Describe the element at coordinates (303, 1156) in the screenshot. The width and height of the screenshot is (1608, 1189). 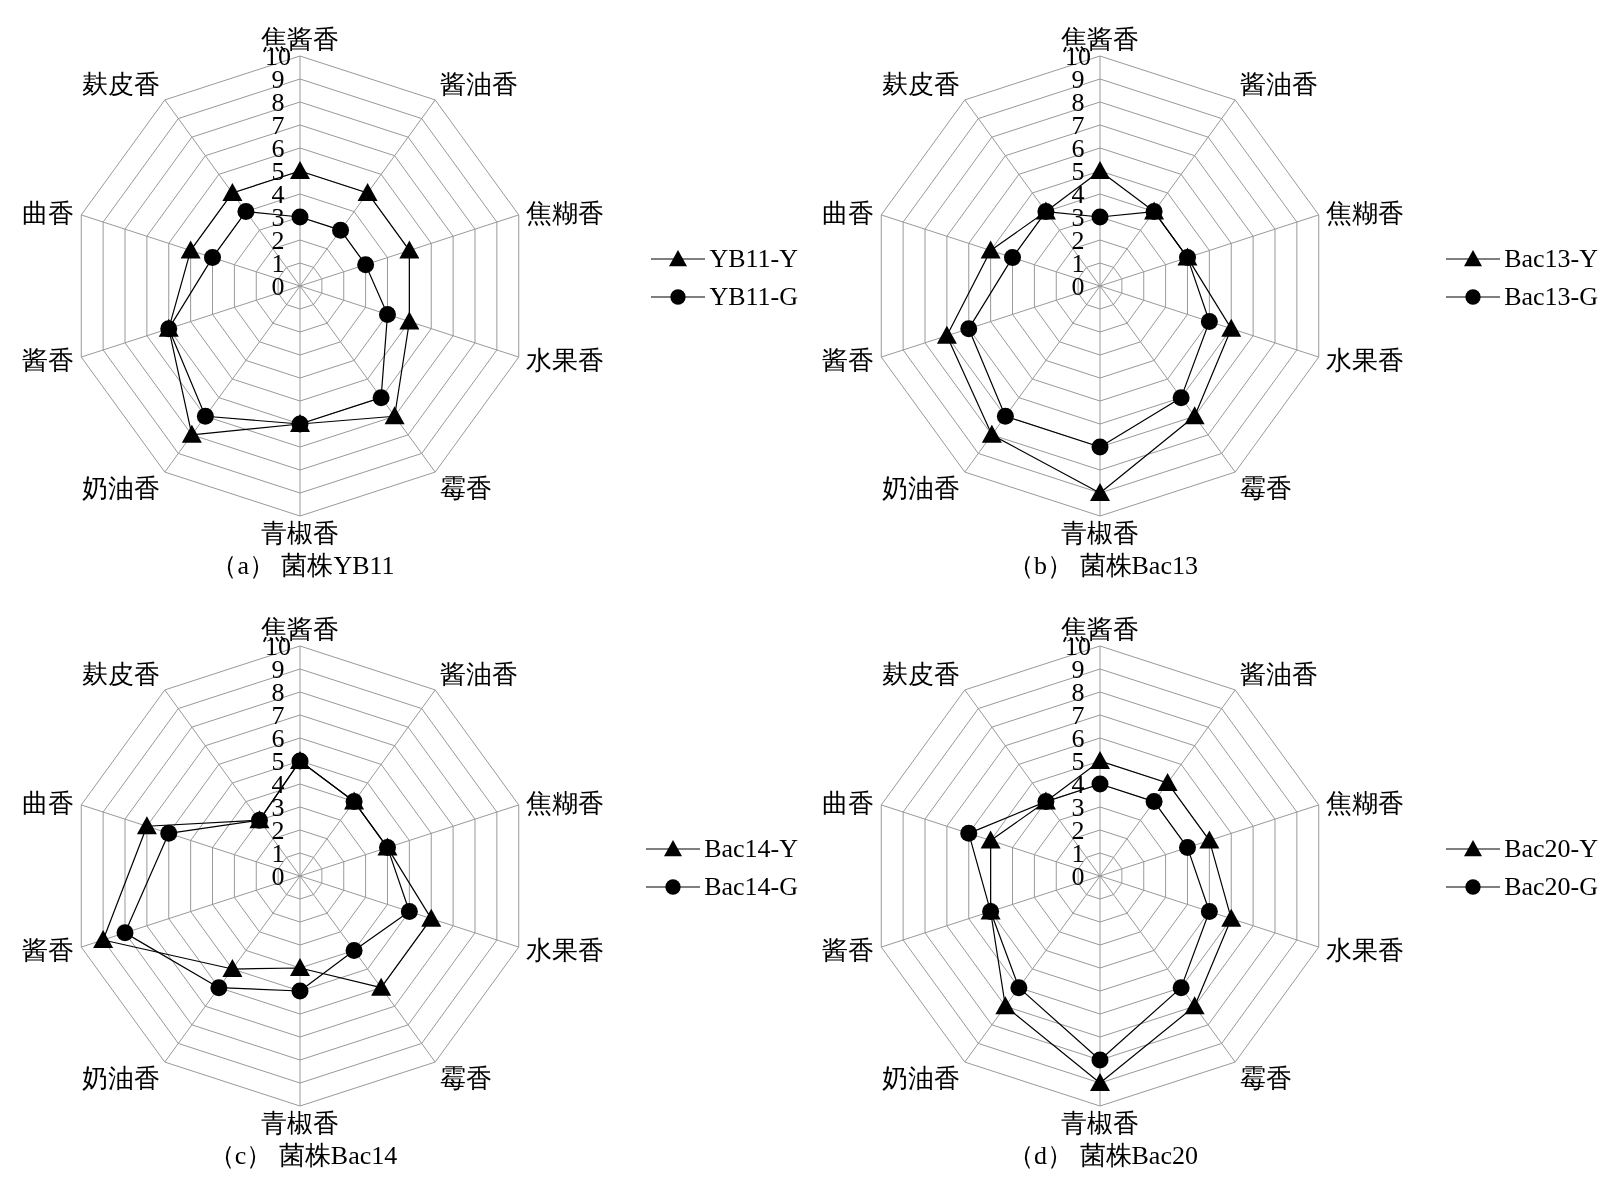
I see `text: （c） 菌株Bac14` at that location.